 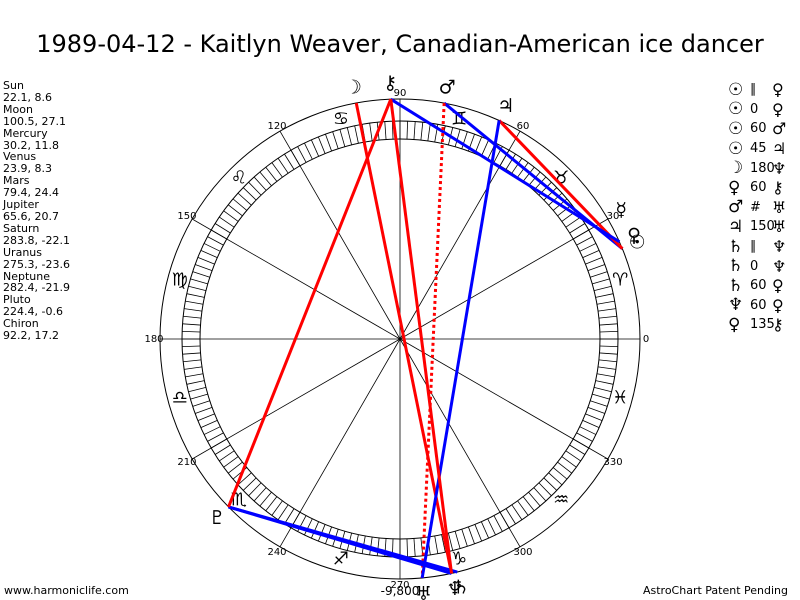 What do you see at coordinates (36, 288) in the screenshot?
I see `position-value: 282.4, -21.9` at bounding box center [36, 288].